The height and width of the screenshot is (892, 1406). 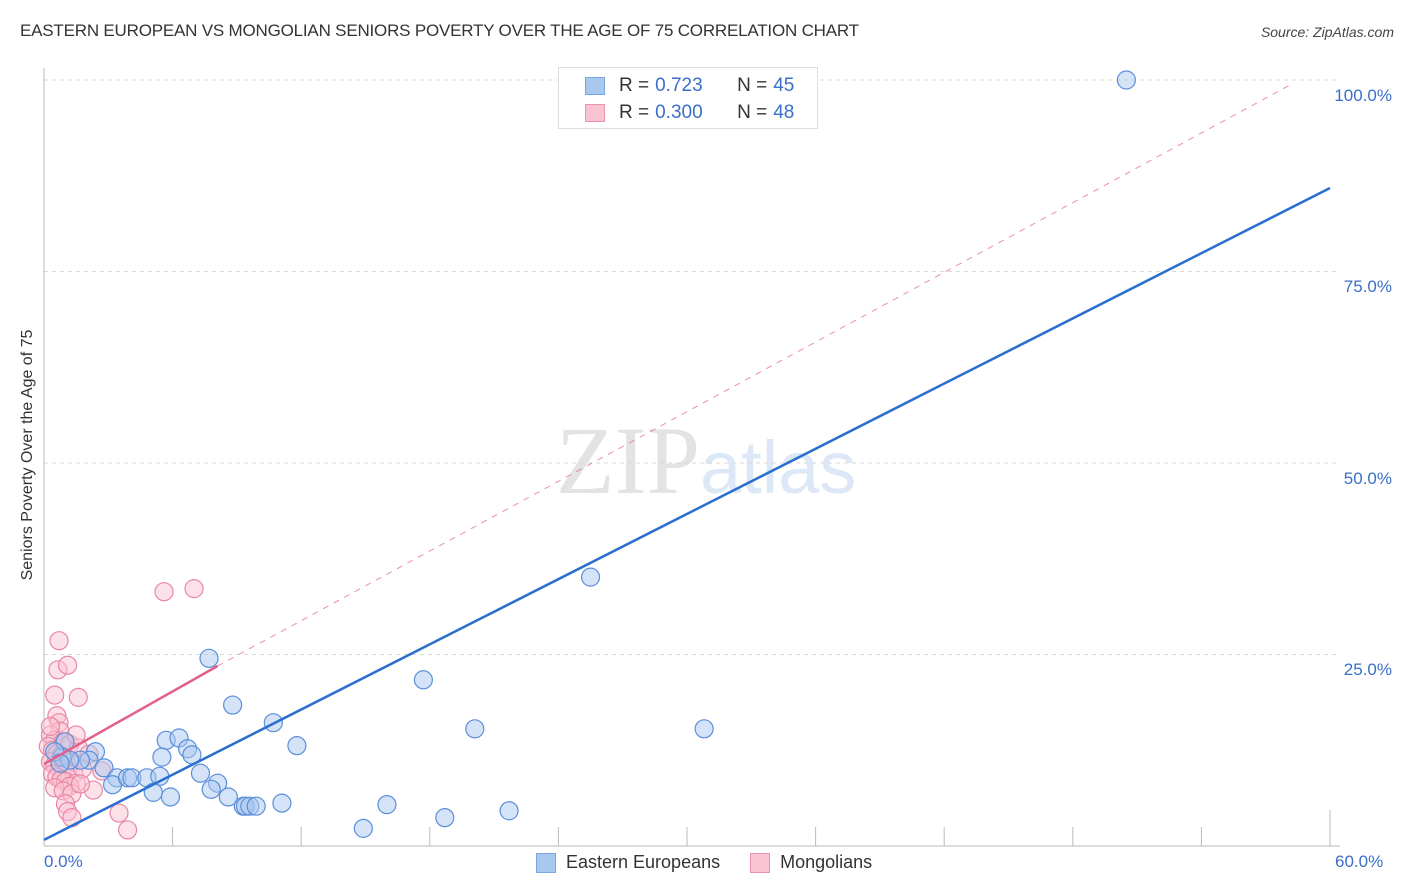 I want to click on x-tick-60: 60.0%, so click(x=1359, y=861).